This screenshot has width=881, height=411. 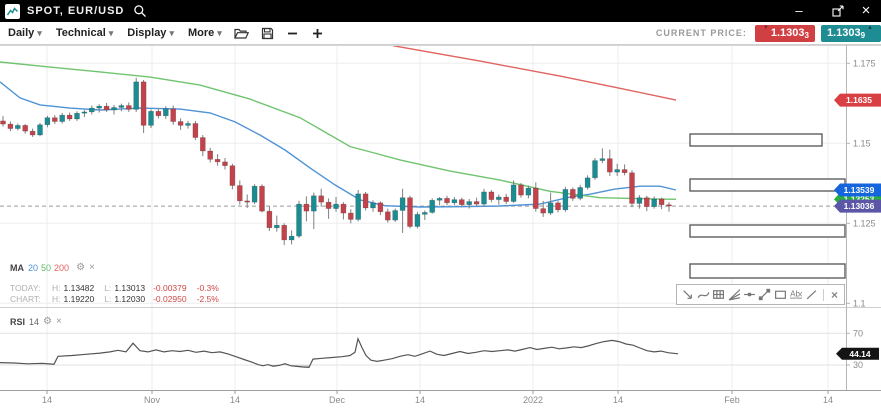 What do you see at coordinates (47, 321) in the screenshot?
I see `rsi-settings-gear-icon: ⚙` at bounding box center [47, 321].